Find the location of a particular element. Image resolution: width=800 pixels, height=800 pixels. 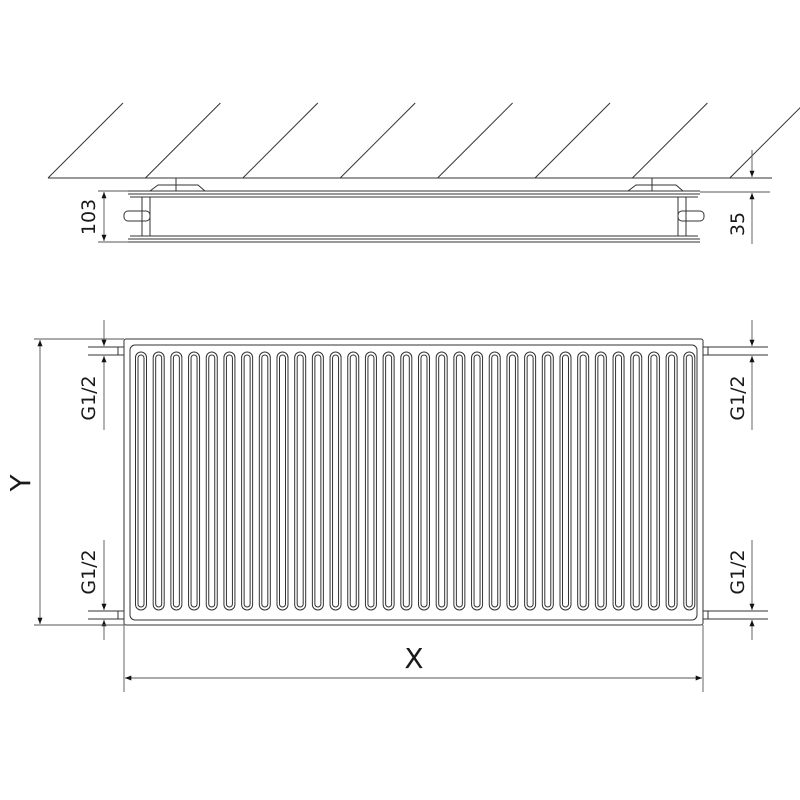

wall-distance-label: 35 is located at coordinates (738, 224).